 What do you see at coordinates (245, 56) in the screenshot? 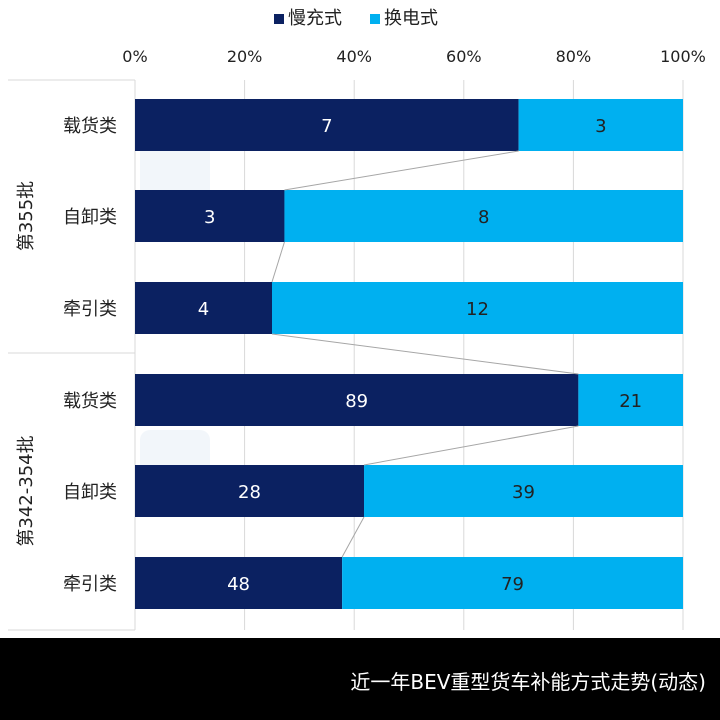
I see `x-tick-label-2: 20%` at bounding box center [245, 56].